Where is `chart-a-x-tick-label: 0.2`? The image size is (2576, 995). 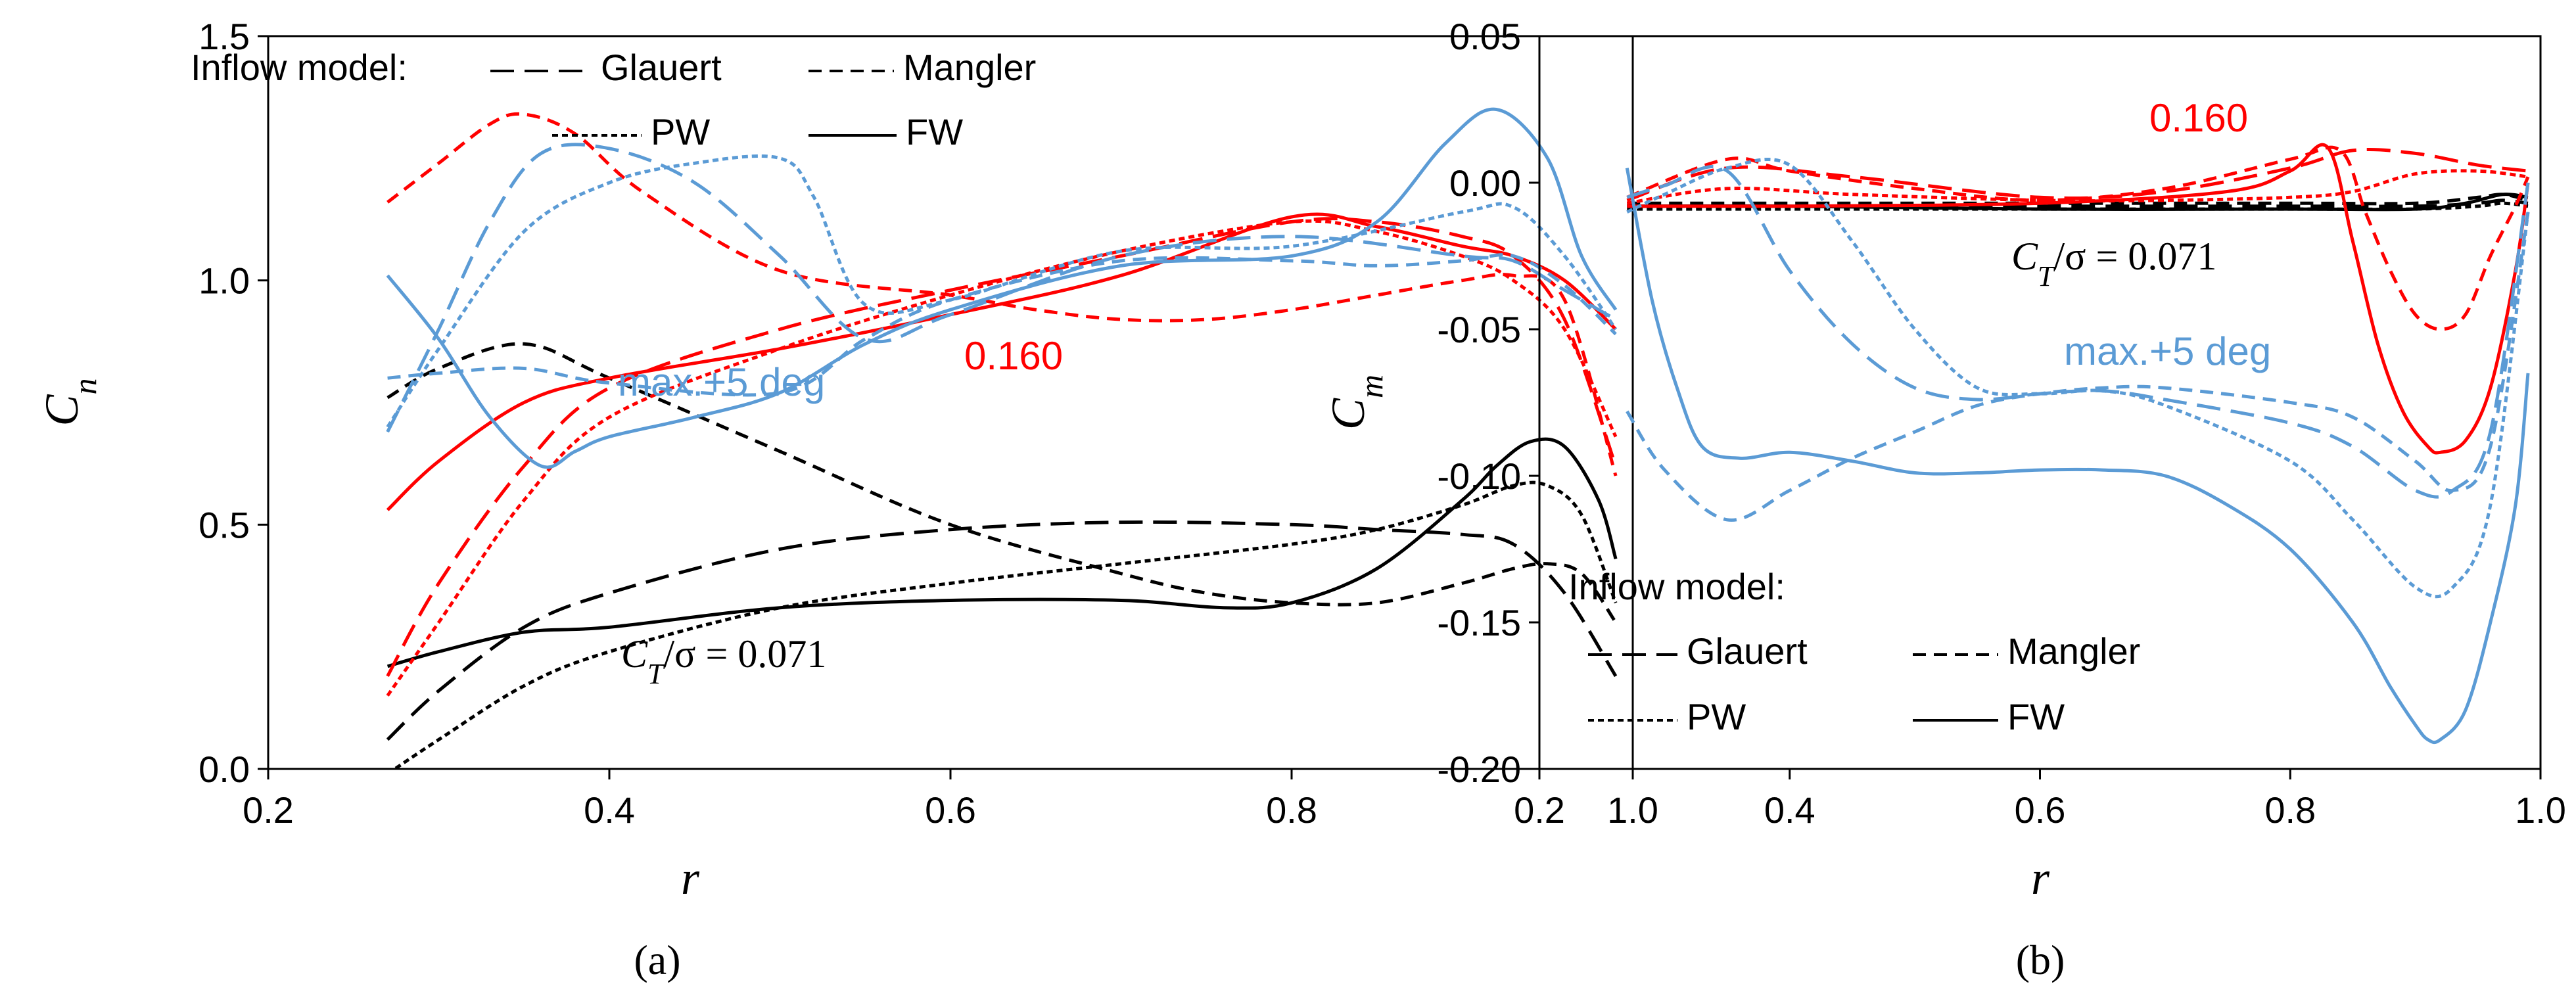 chart-a-x-tick-label: 0.2 is located at coordinates (268, 810).